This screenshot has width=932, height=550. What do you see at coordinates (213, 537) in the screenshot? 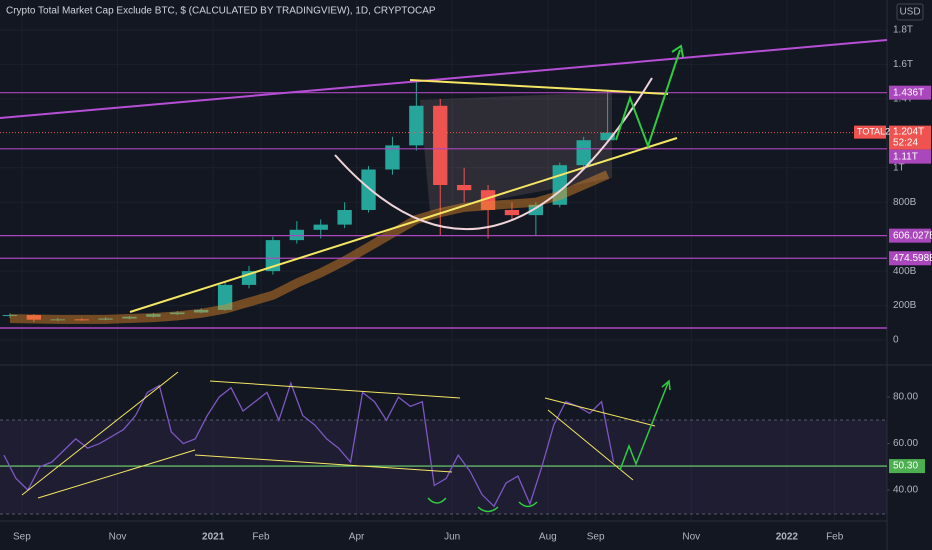
I see `x-tick-label: 2021` at bounding box center [213, 537].